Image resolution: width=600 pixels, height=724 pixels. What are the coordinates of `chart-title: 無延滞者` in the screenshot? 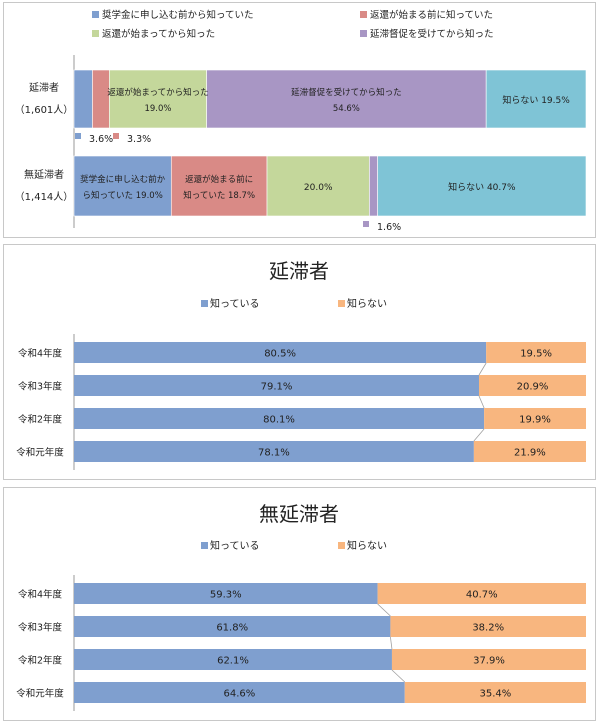 It's located at (299, 514).